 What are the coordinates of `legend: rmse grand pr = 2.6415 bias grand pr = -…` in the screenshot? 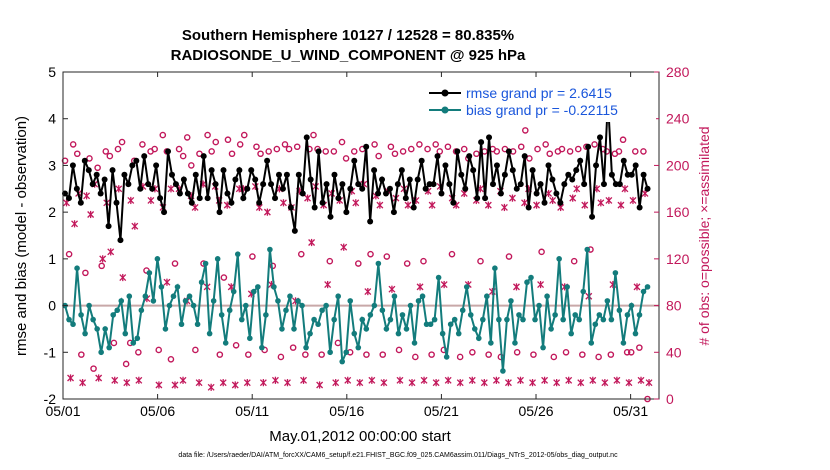 It's located at (541, 102).